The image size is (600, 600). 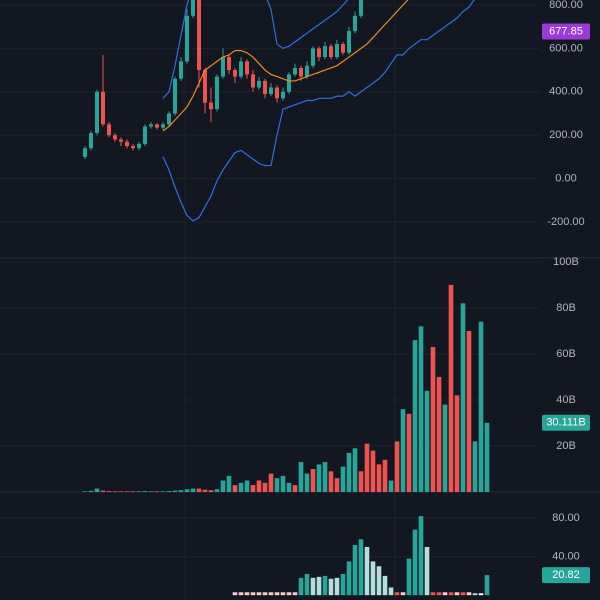 I want to click on y-tick-label: 400.00, so click(x=566, y=92).